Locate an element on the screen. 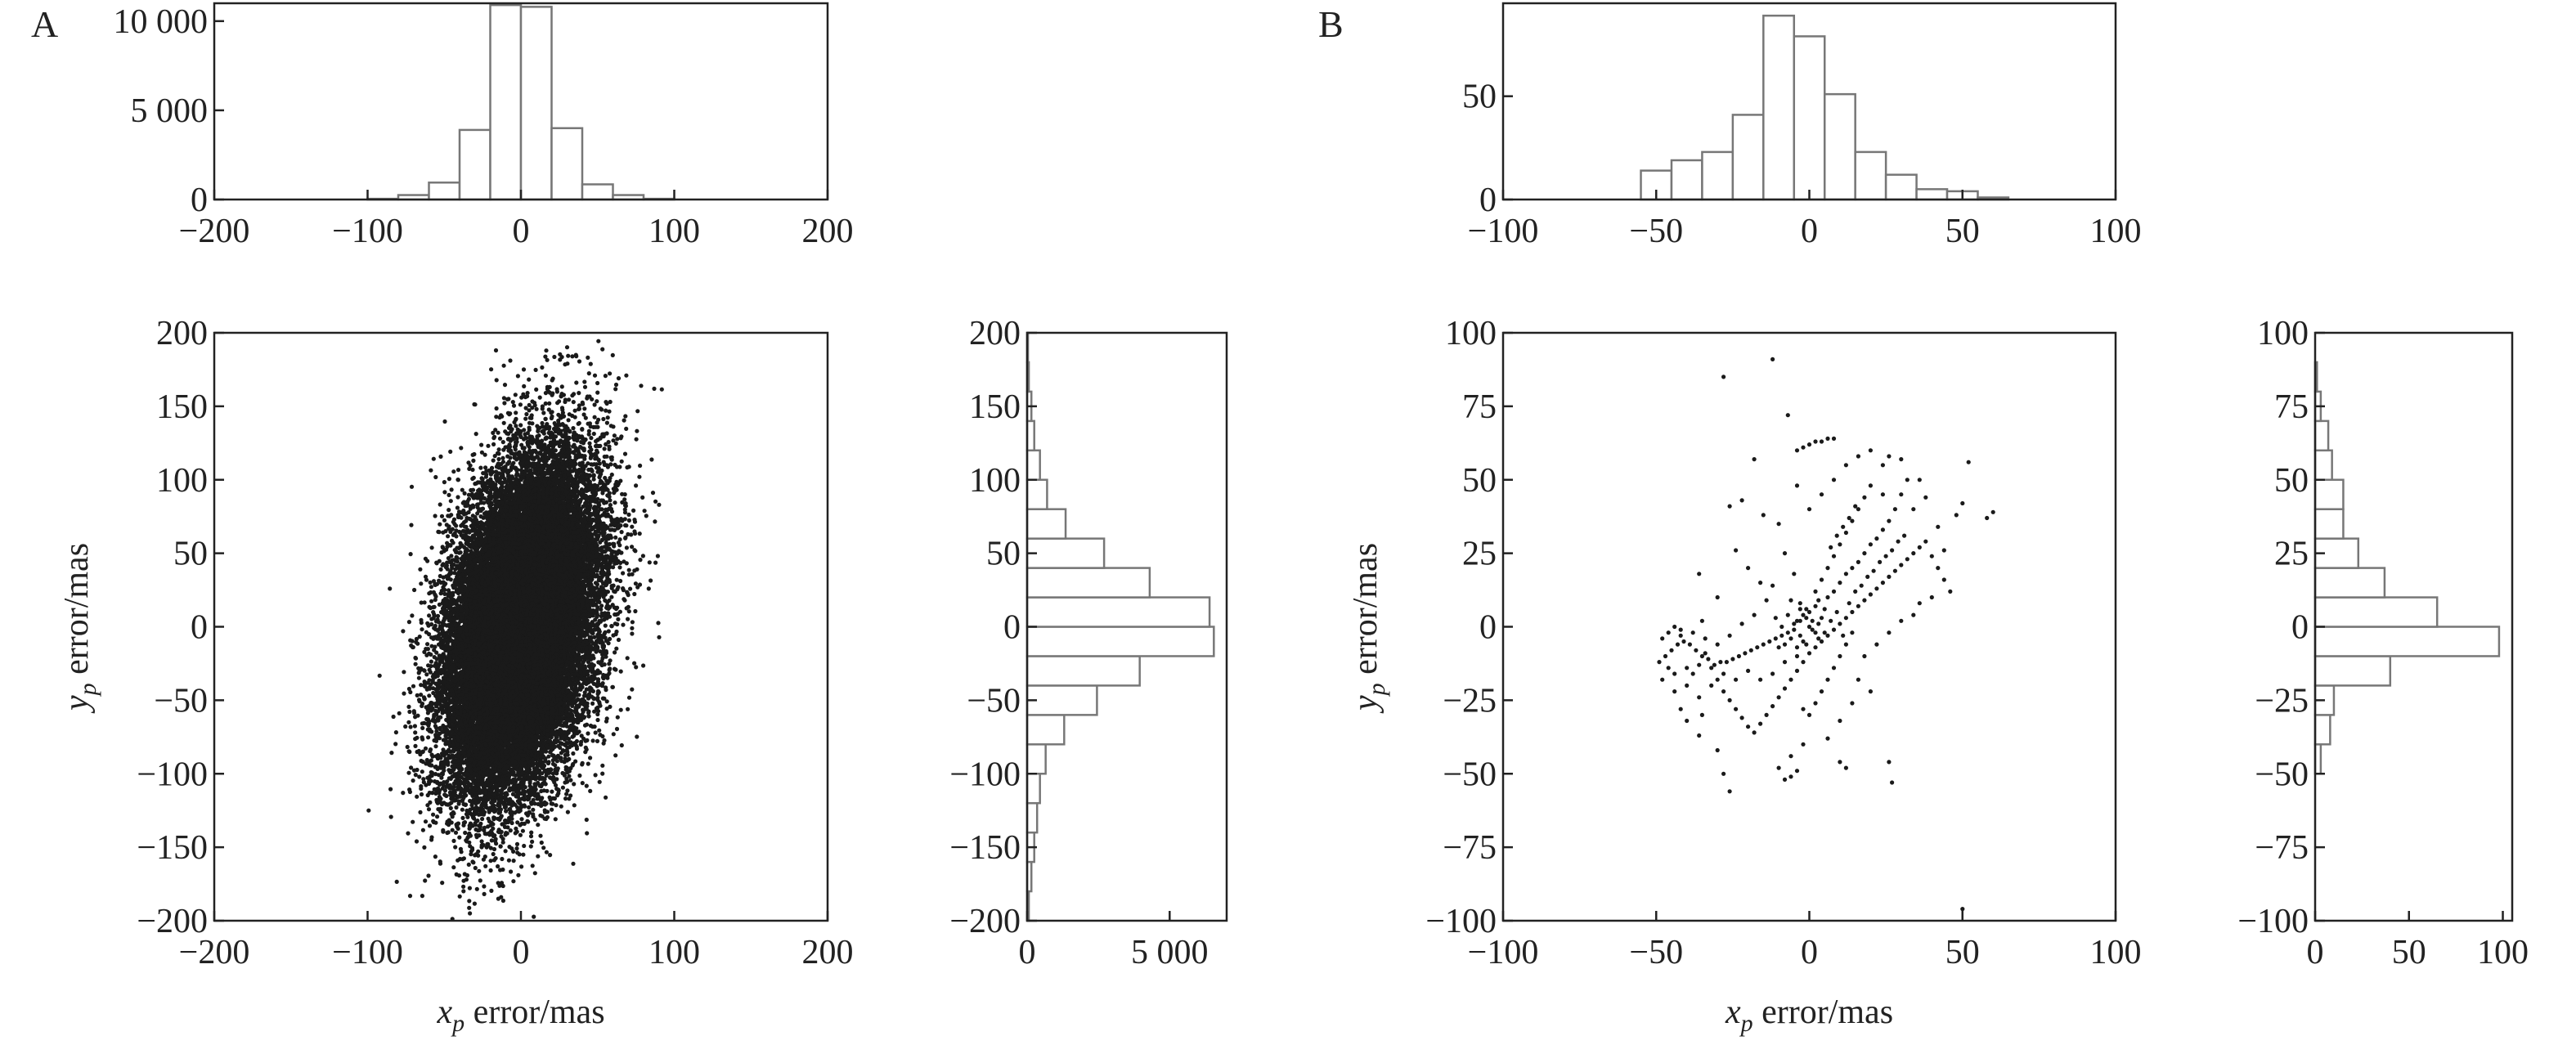 Image resolution: width=2576 pixels, height=1054 pixels. scatter-a-points is located at coordinates (515, 630).